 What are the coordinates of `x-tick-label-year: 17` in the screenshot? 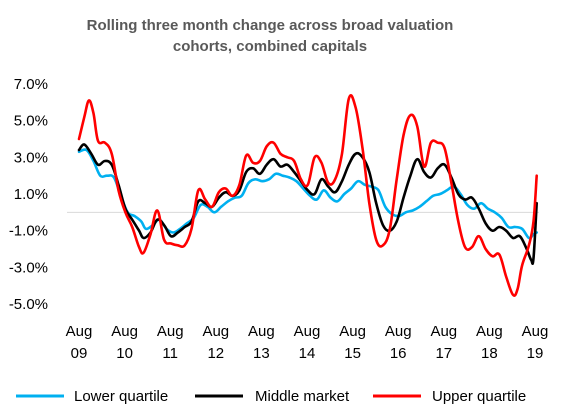 It's located at (443, 353).